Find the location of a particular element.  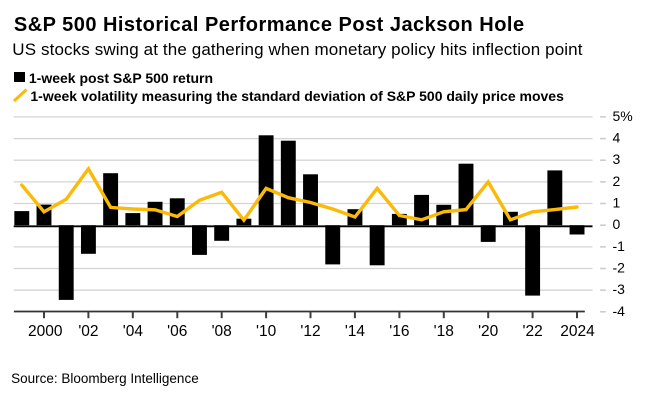

svg-text: -4 is located at coordinates (619, 311).